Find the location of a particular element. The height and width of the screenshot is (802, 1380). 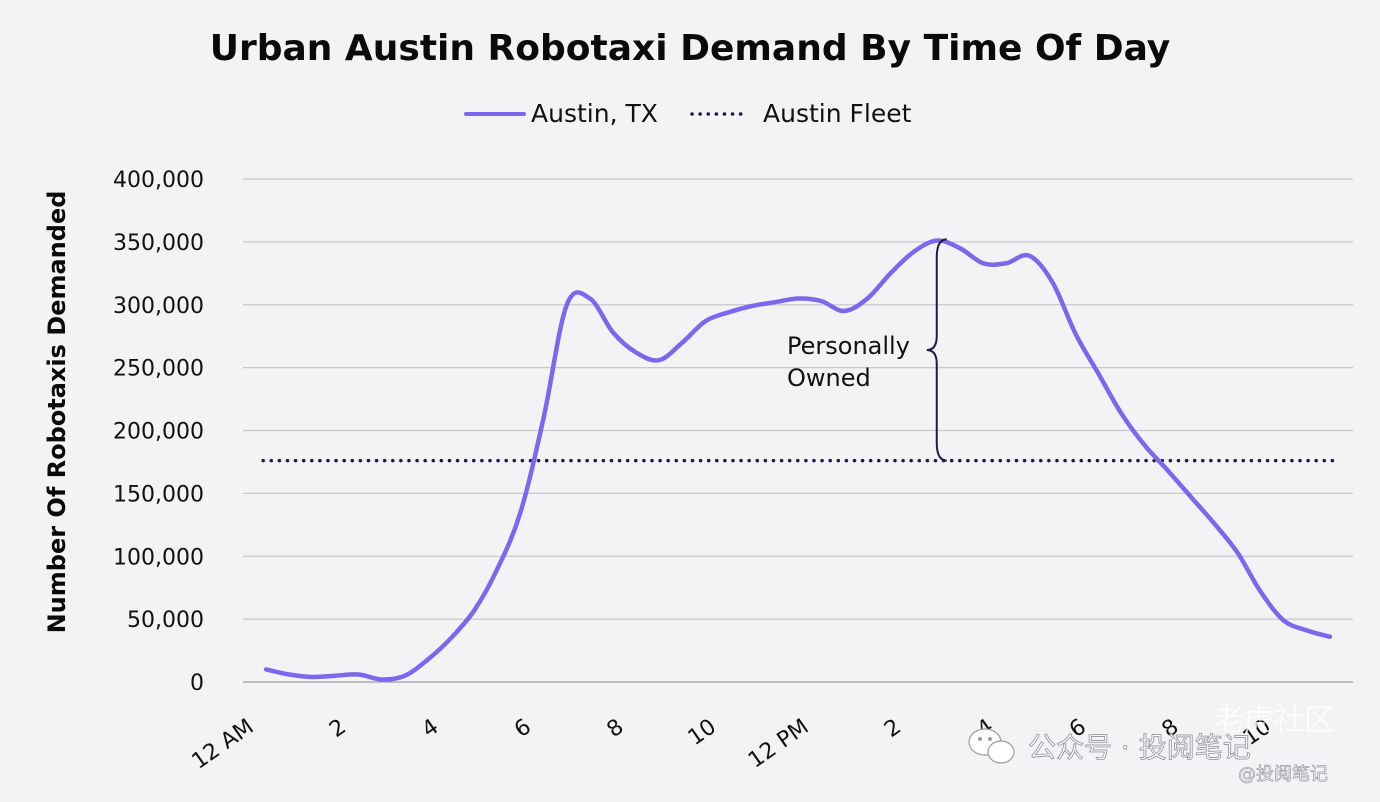

watermark: 公众号 · 投阅笔记 老虎社区 @投阅笔记 is located at coordinates (1151, 744).